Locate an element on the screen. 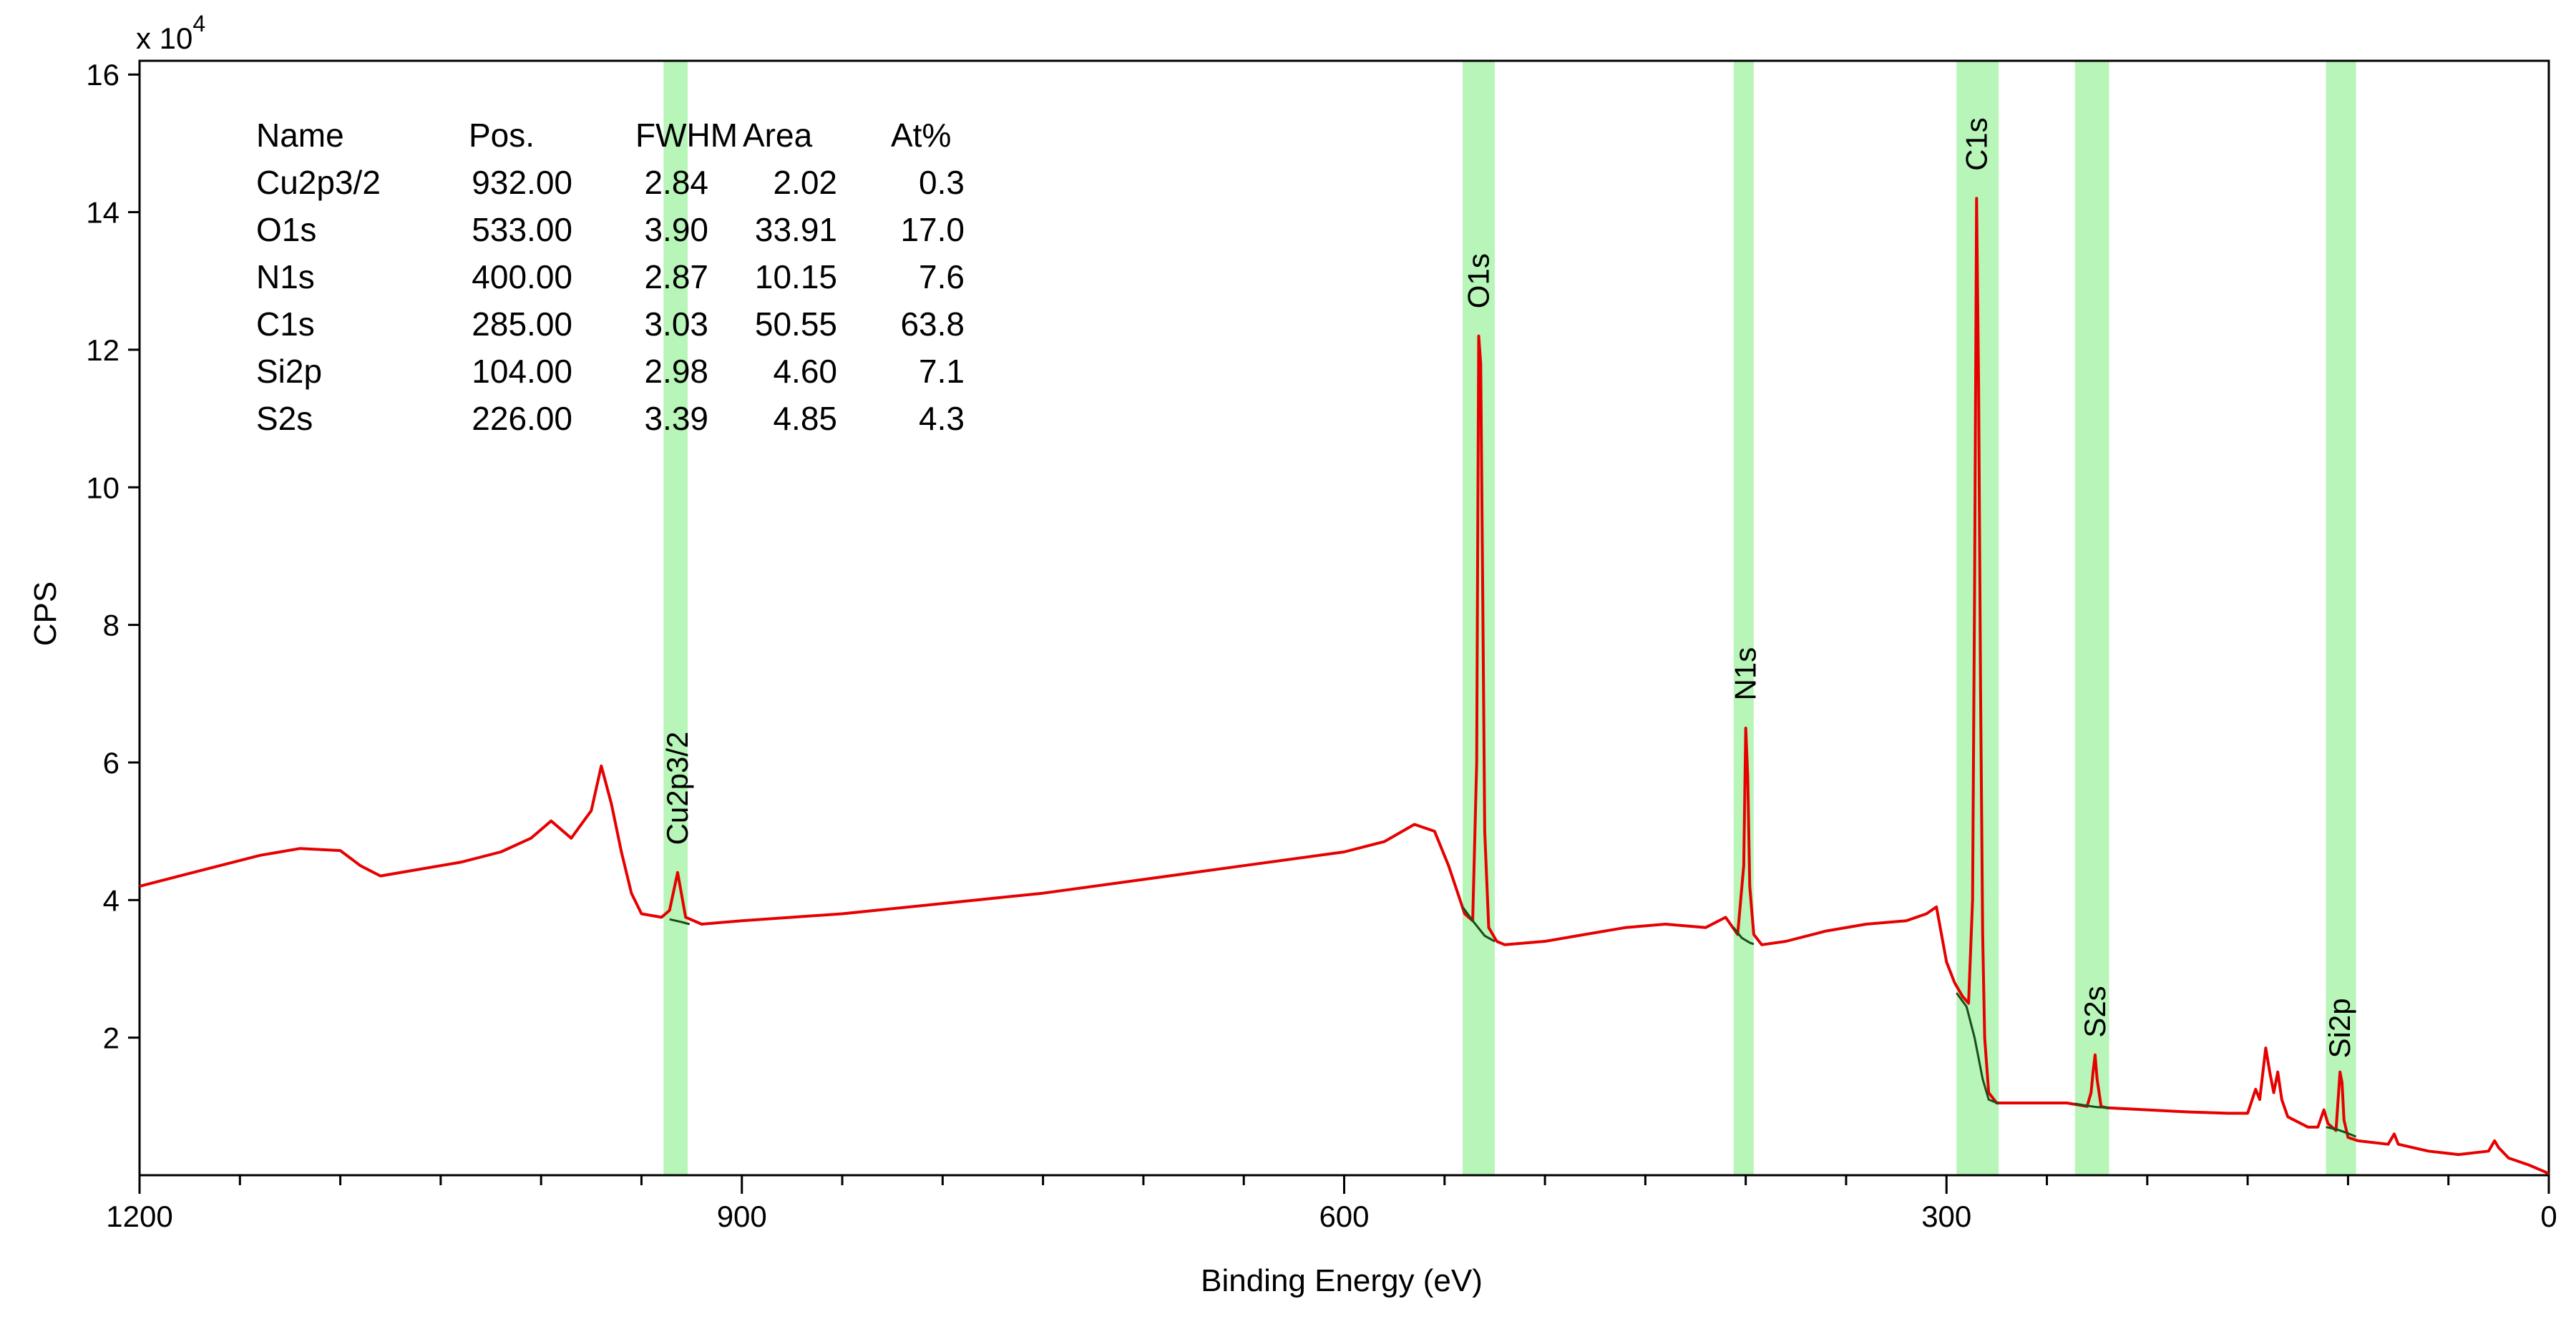  peak-label-3: C1s is located at coordinates (1976, 144).